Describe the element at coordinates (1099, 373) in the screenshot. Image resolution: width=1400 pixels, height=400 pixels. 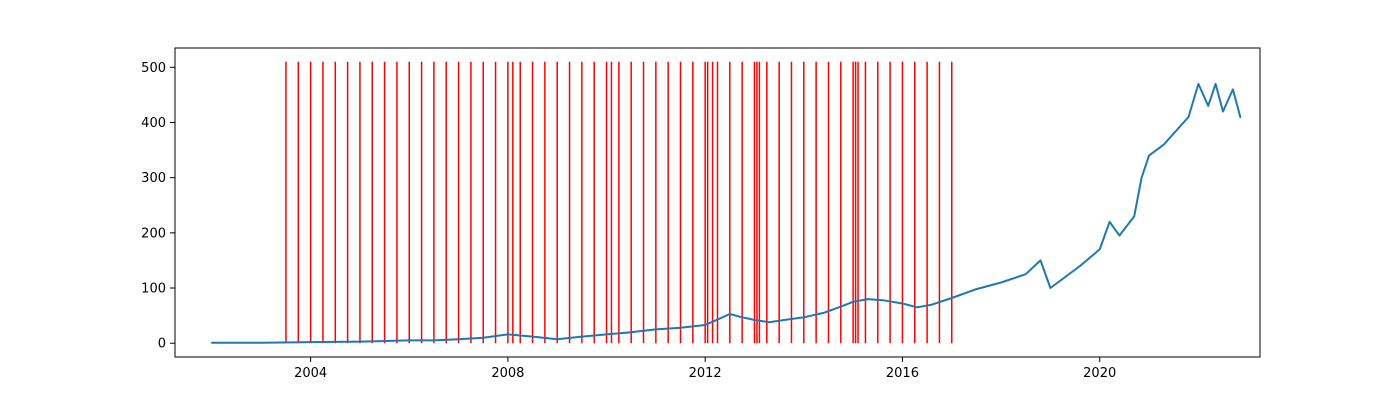
I see `x-tick-label: 2020` at that location.